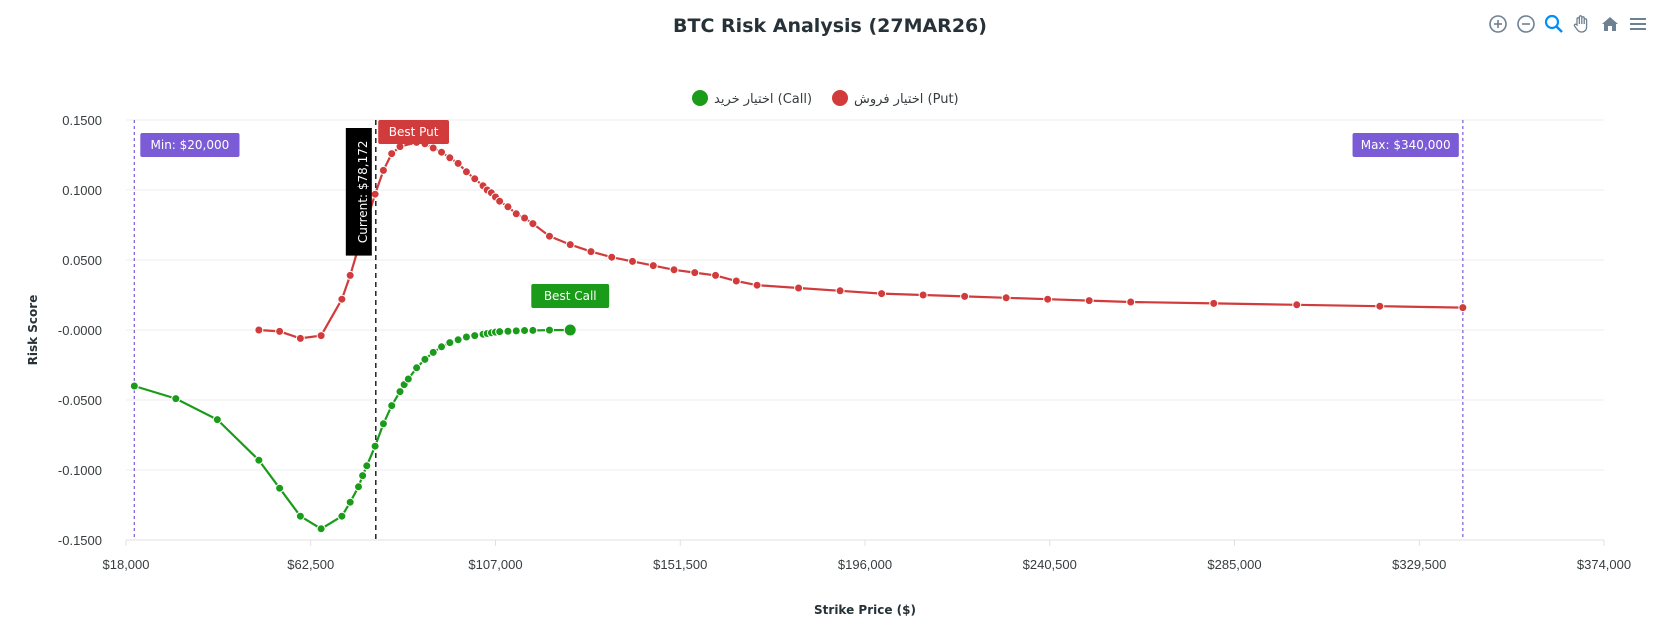 The width and height of the screenshot is (1660, 626). I want to click on min-label: Min: $20,000, so click(190, 145).